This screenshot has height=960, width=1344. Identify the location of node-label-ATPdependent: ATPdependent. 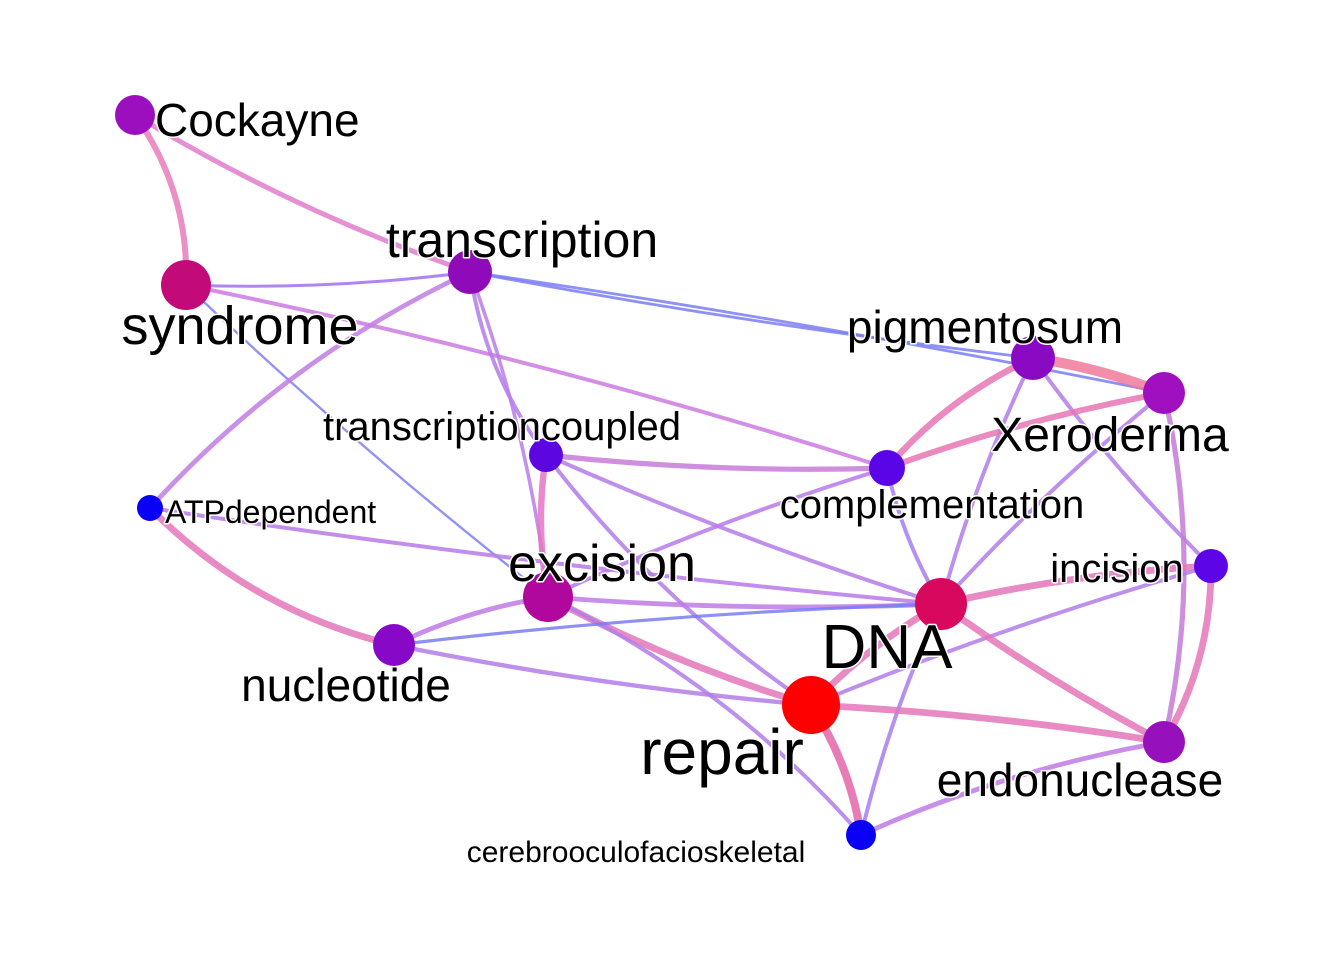
(270, 512).